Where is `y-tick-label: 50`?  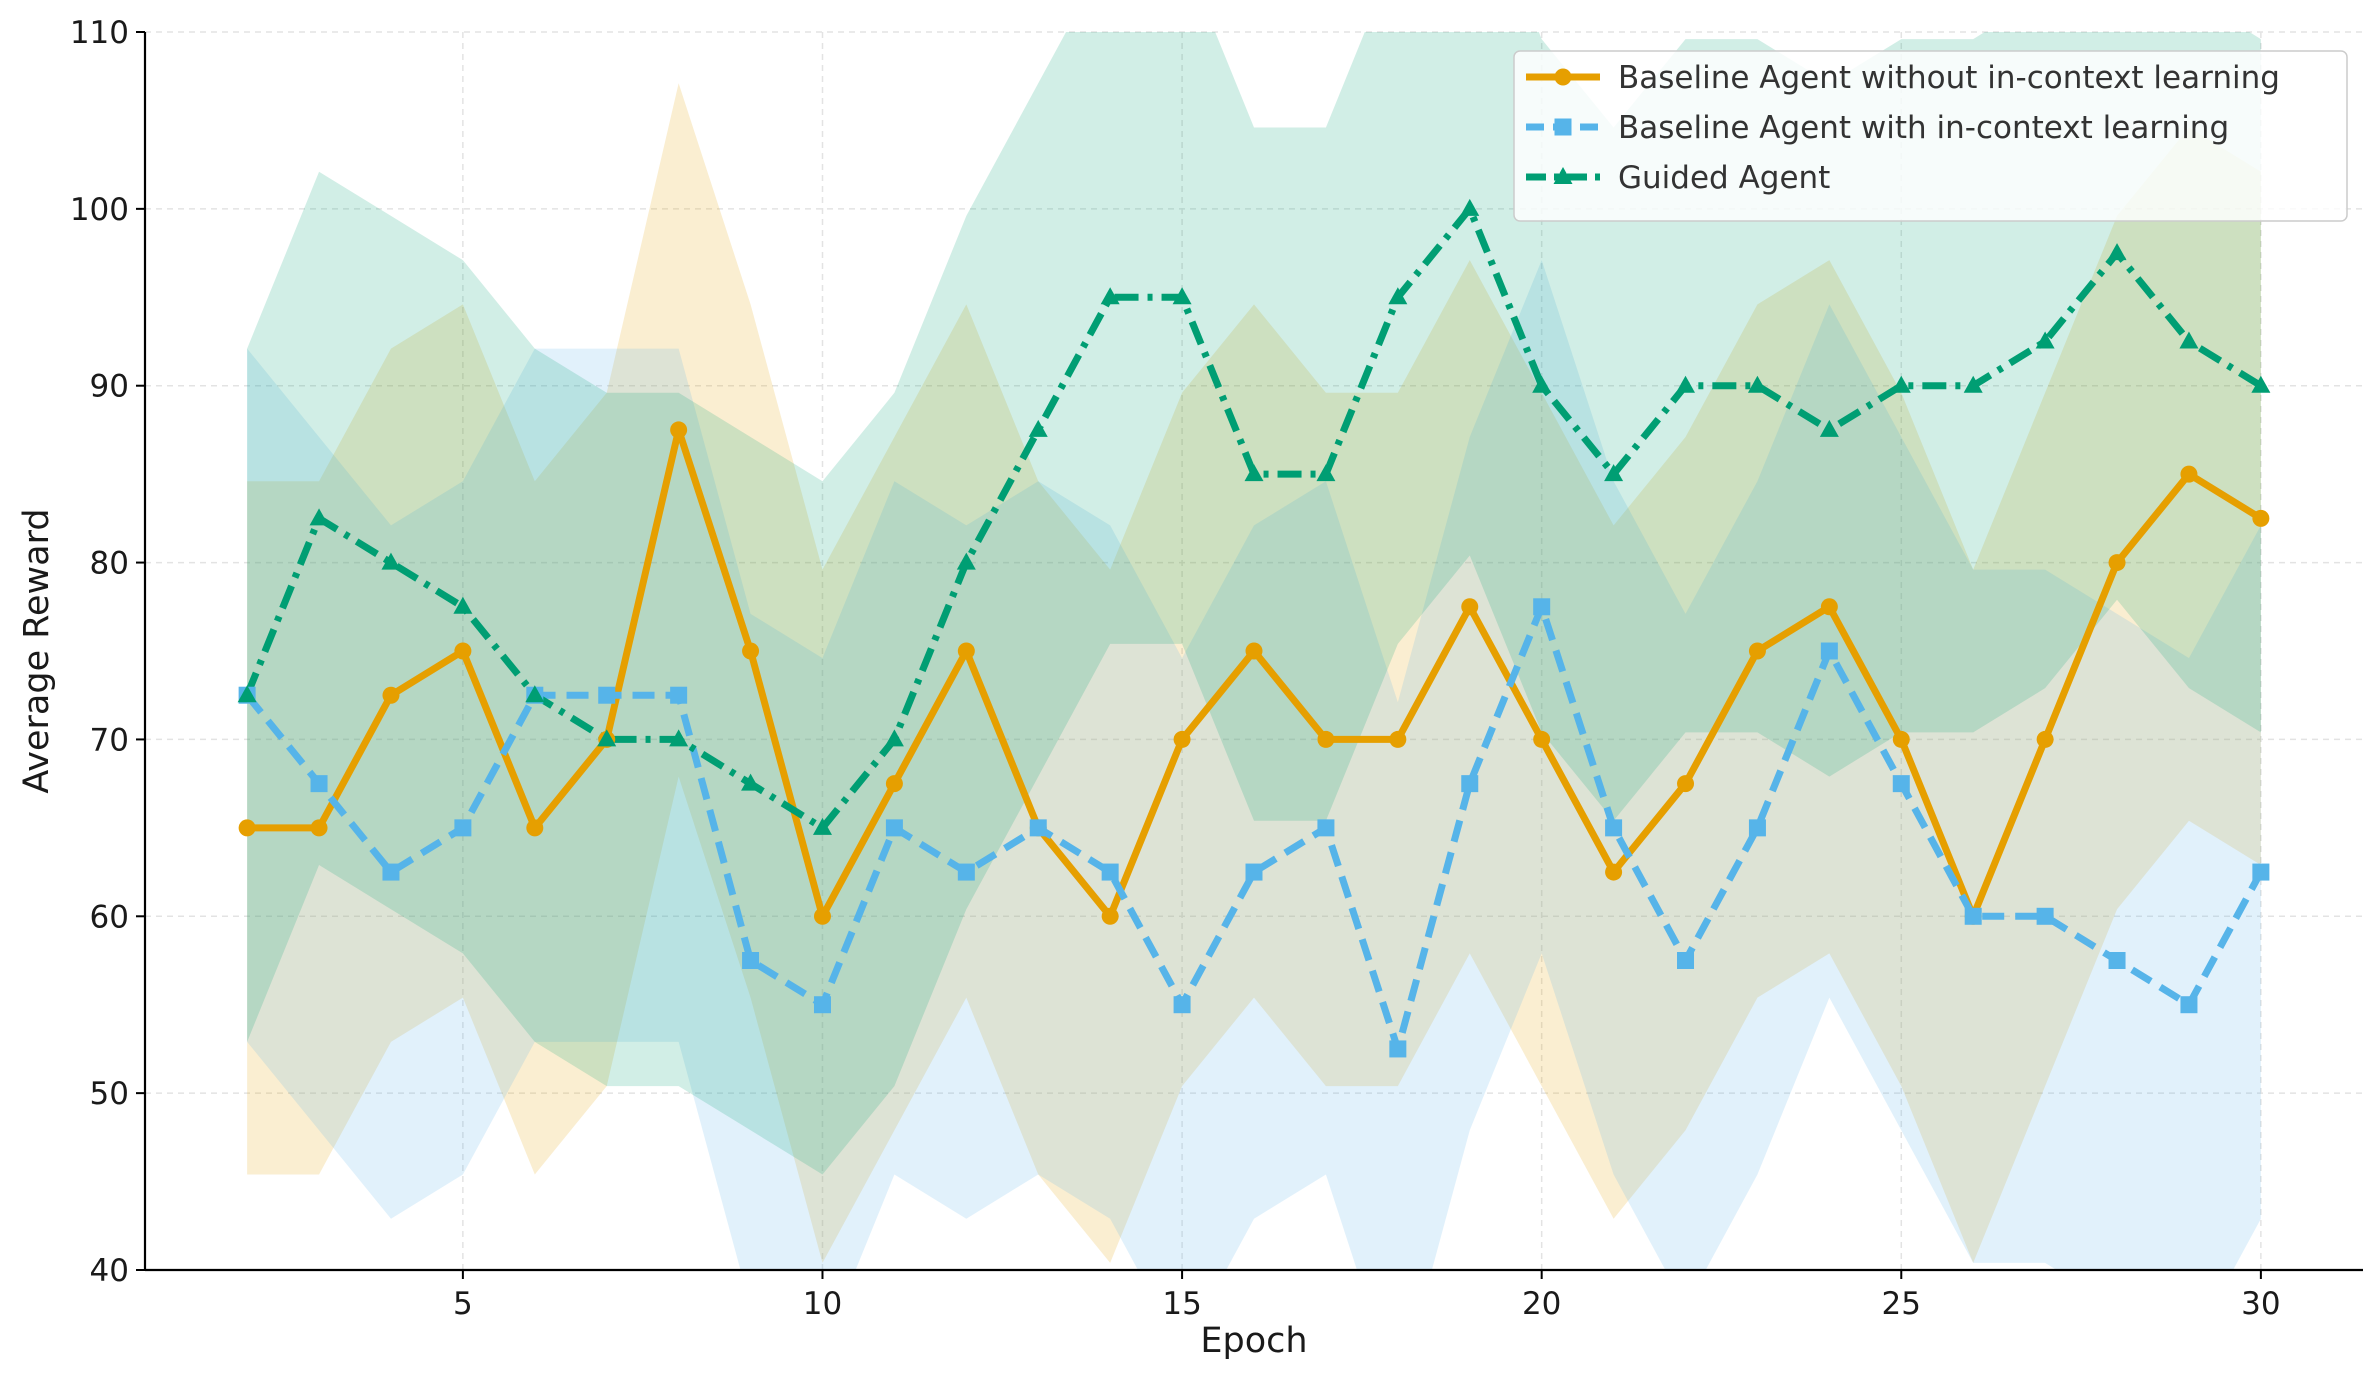
y-tick-label: 50 is located at coordinates (109, 1094).